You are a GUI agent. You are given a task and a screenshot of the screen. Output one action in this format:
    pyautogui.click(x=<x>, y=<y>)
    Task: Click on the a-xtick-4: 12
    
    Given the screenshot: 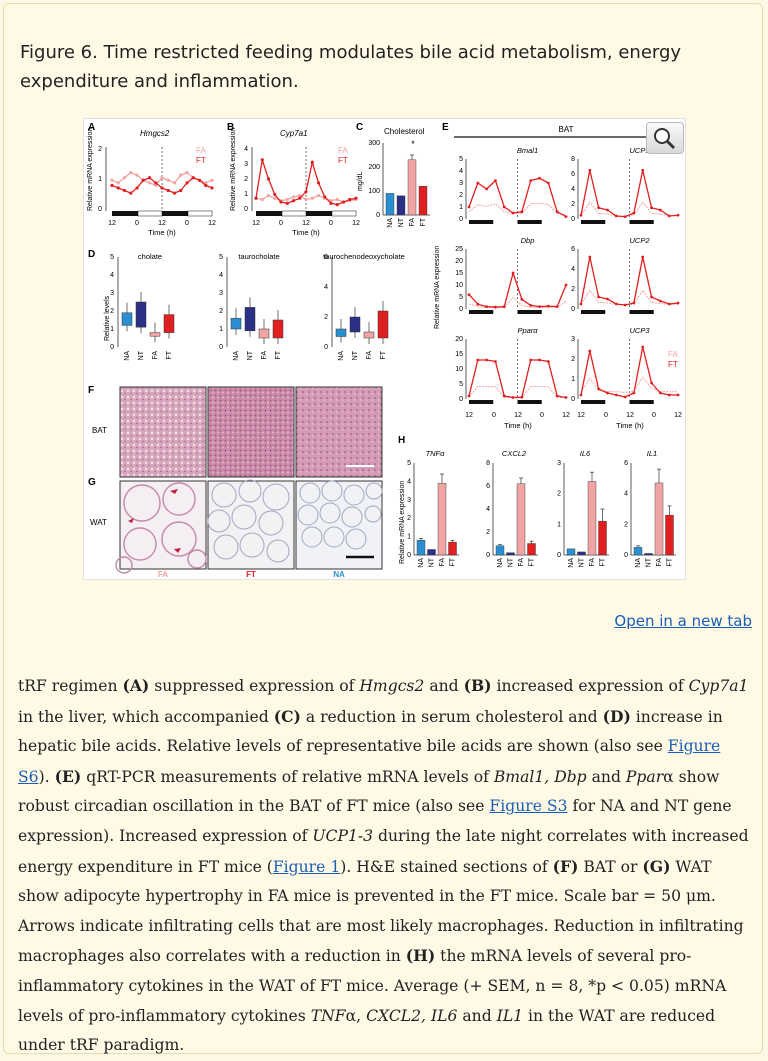 What is the action you would take?
    pyautogui.click(x=212, y=223)
    